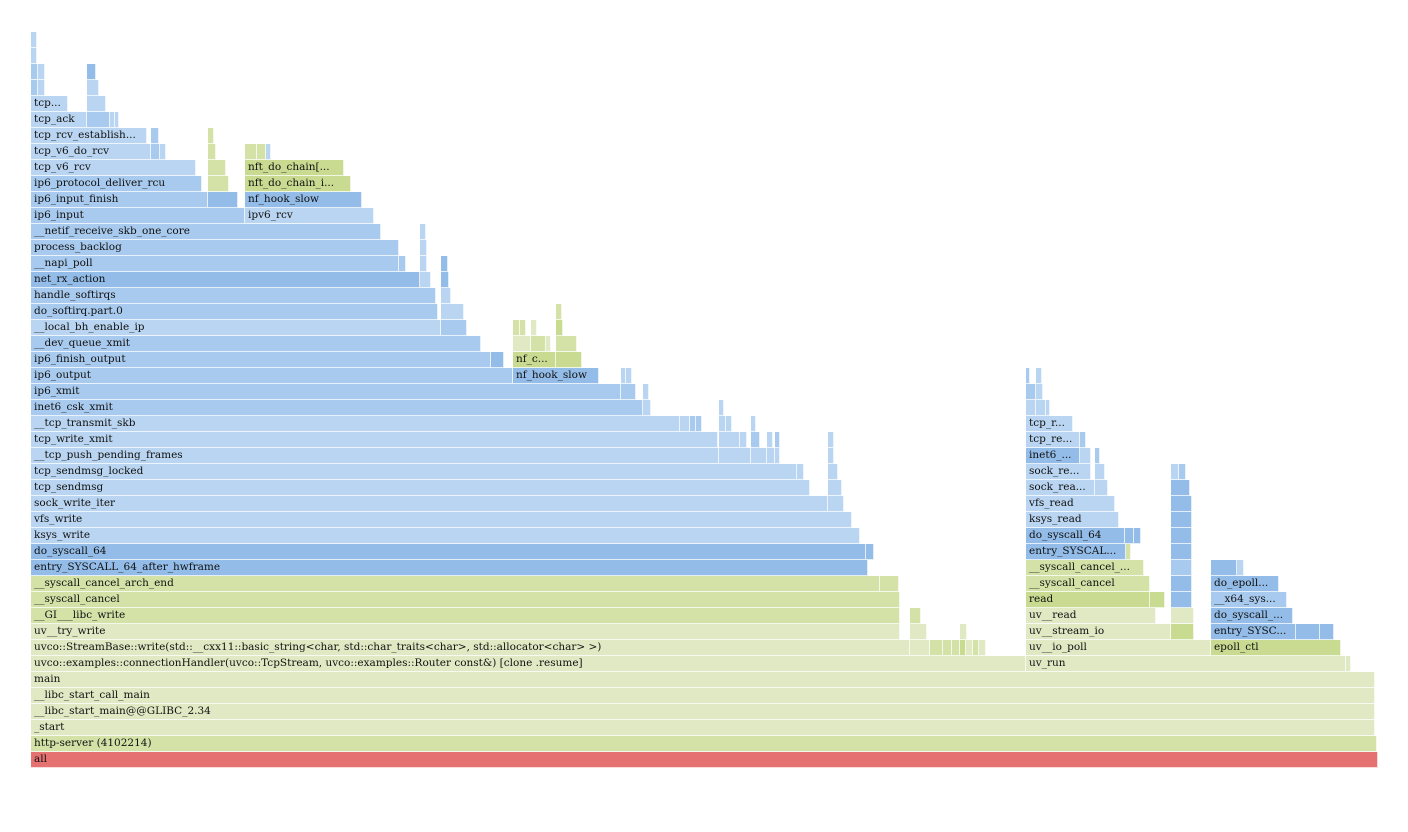 This screenshot has width=1408, height=832. Describe the element at coordinates (704, 760) in the screenshot. I see `frame-all: all` at that location.